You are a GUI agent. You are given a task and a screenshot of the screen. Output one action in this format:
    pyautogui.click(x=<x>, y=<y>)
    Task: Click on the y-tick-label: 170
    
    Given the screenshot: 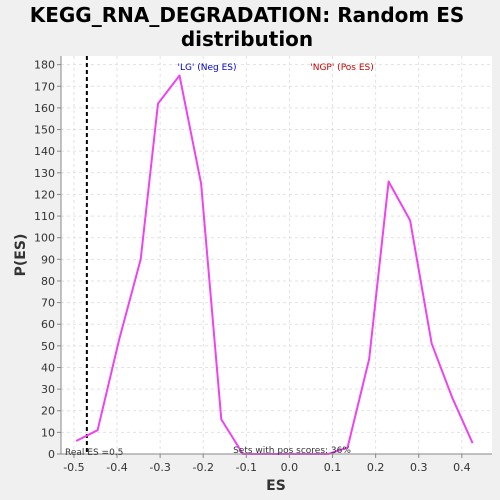 What is the action you would take?
    pyautogui.click(x=44, y=86)
    